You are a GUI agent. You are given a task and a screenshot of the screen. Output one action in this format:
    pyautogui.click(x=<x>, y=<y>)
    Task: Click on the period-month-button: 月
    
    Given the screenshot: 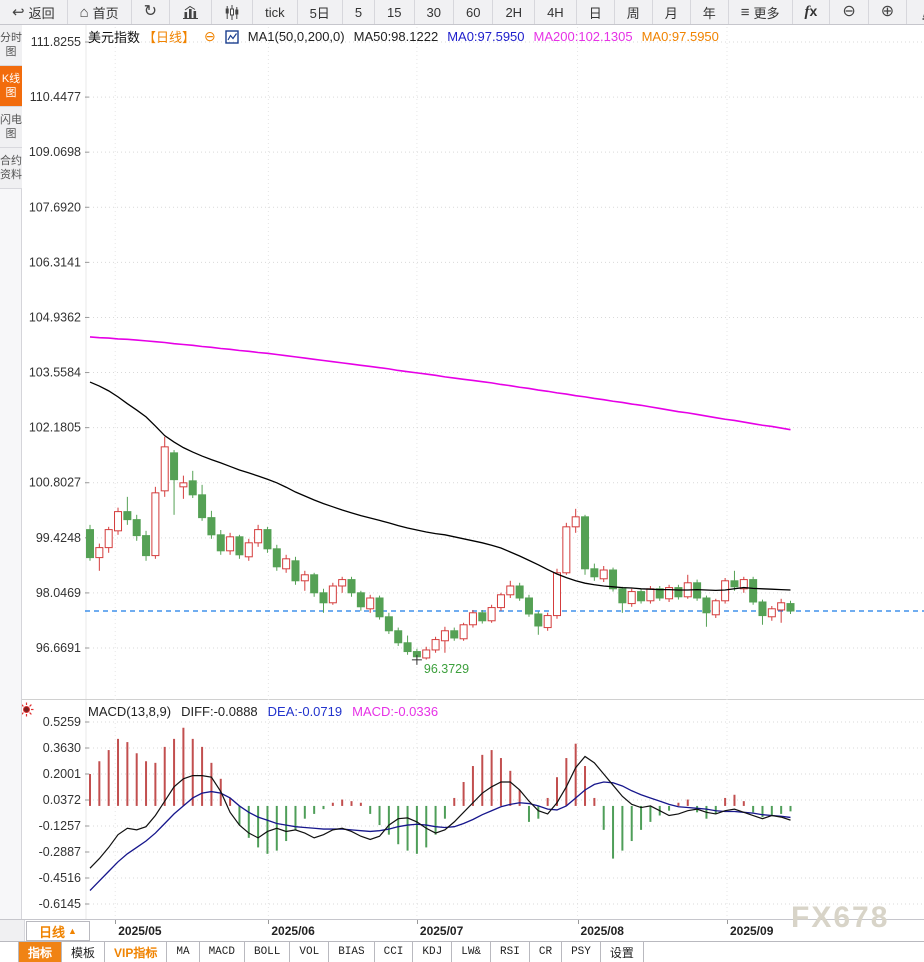 What is the action you would take?
    pyautogui.click(x=672, y=12)
    